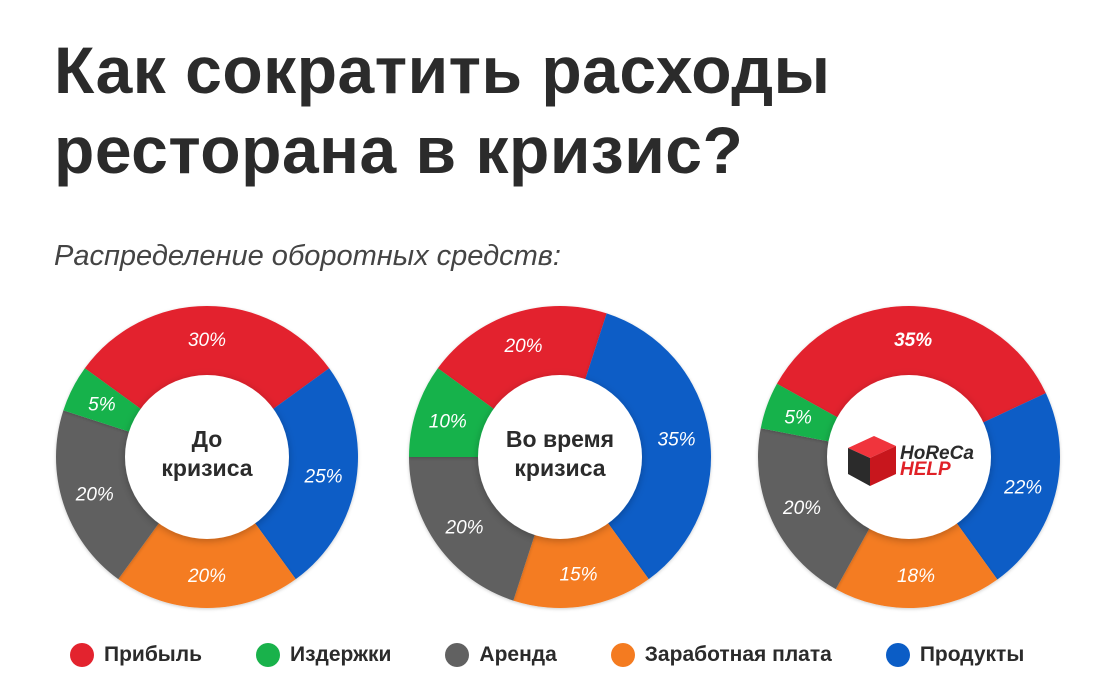  I want to click on title-line-2: ресторана в кризис?, so click(399, 150).